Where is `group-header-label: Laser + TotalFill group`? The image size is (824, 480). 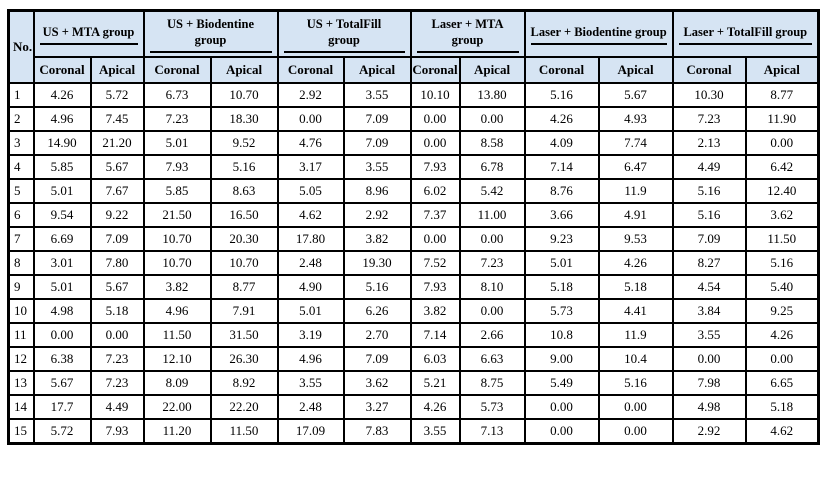
group-header-label: Laser + TotalFill group is located at coordinates (745, 34).